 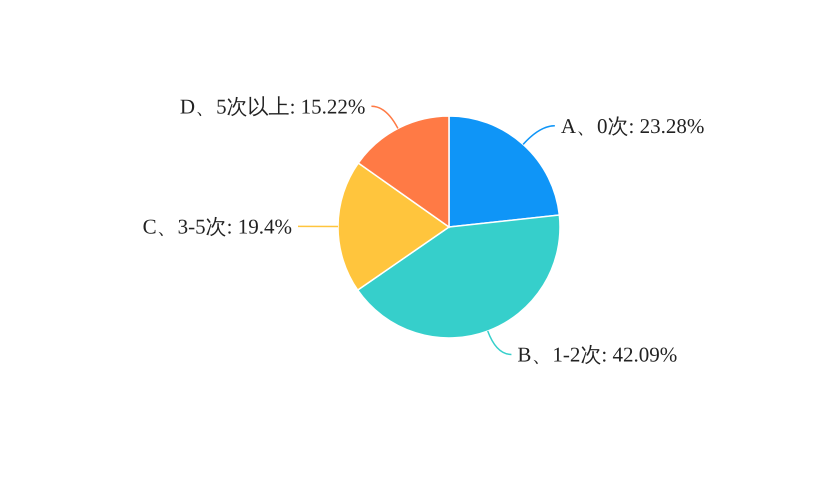 What do you see at coordinates (217, 226) in the screenshot?
I see `slice-label: C、3-5次: 19.4%` at bounding box center [217, 226].